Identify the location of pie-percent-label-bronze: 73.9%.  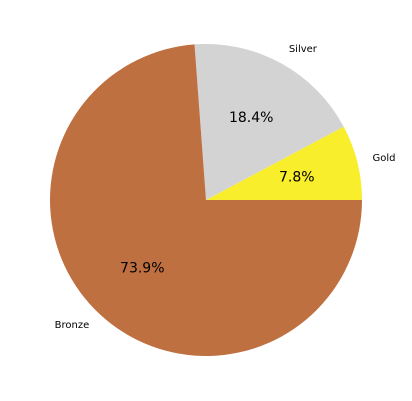
(142, 269).